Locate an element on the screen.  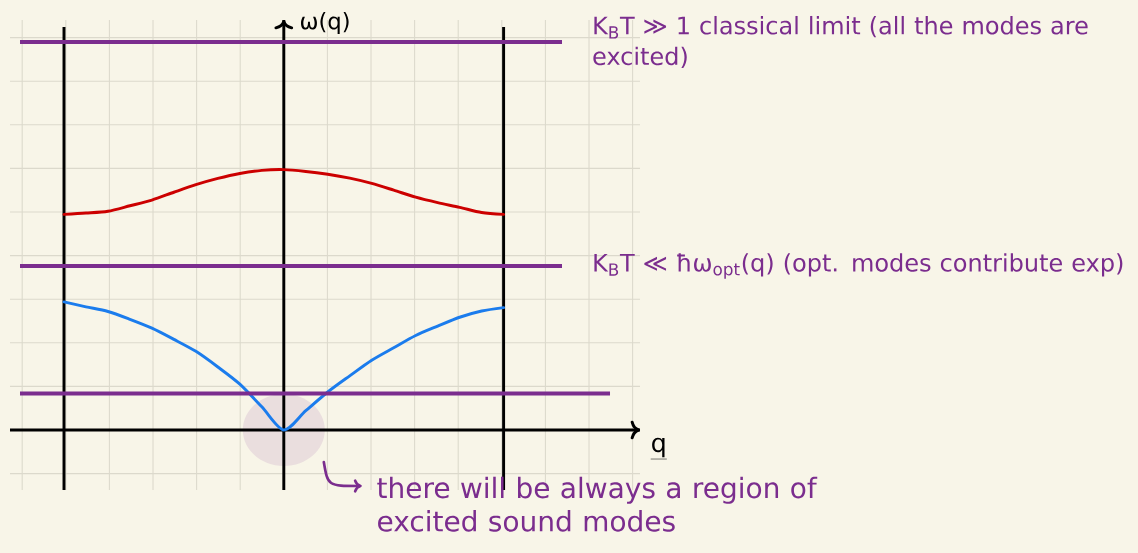
ref-line-label: K$_{B}$T ≫ 1 classical limit (all the modes are excited) is located at coordinates (840, 42).